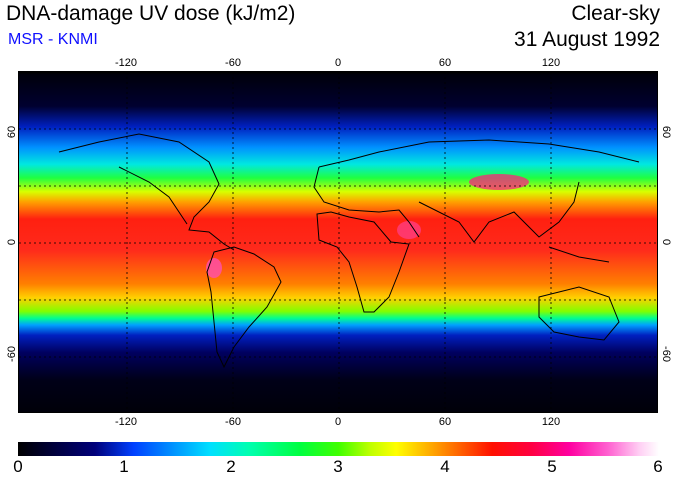 The width and height of the screenshot is (678, 480). Describe the element at coordinates (552, 466) in the screenshot. I see `color-scale-label: 5` at that location.